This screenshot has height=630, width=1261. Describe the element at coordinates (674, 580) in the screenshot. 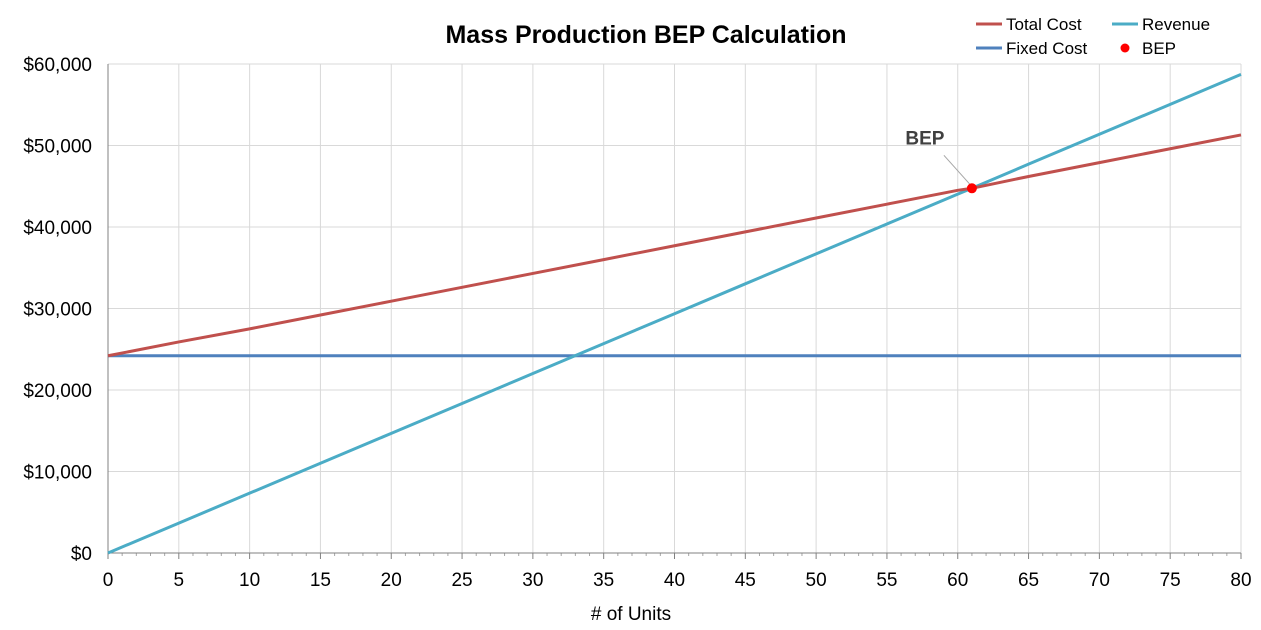

I see `x-tick-label: 40` at that location.